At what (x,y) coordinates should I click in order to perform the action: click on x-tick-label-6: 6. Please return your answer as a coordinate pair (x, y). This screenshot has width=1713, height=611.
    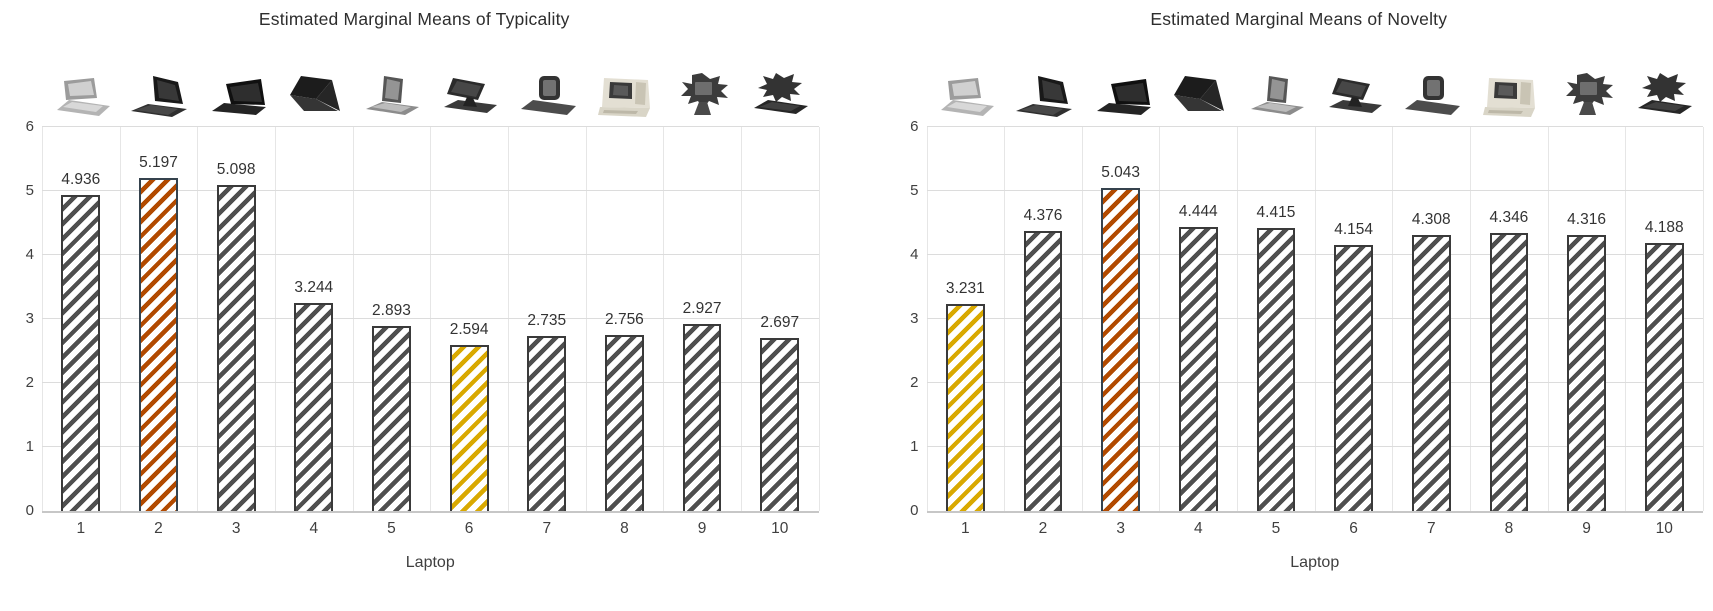
    Looking at the image, I should click on (469, 528).